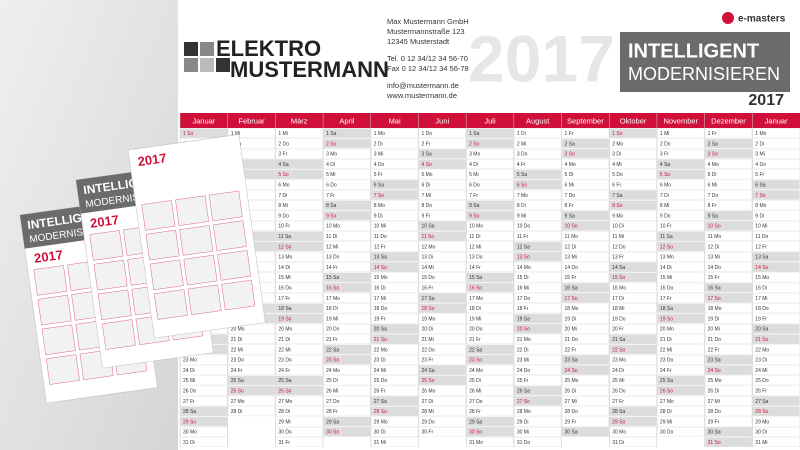 This screenshot has width=800, height=450. I want to click on day: 13 So, so click(523, 258).